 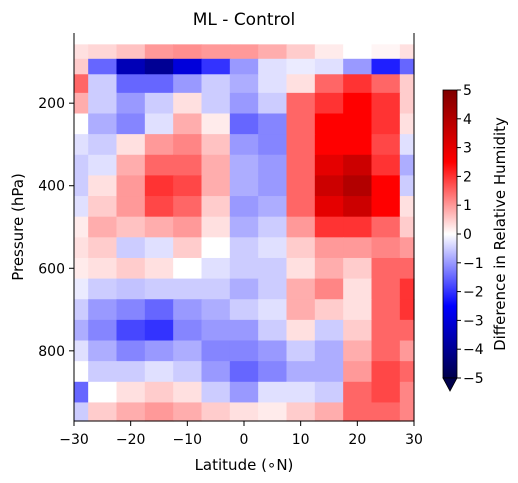 I want to click on colorbar-extend-min, so click(x=450, y=384).